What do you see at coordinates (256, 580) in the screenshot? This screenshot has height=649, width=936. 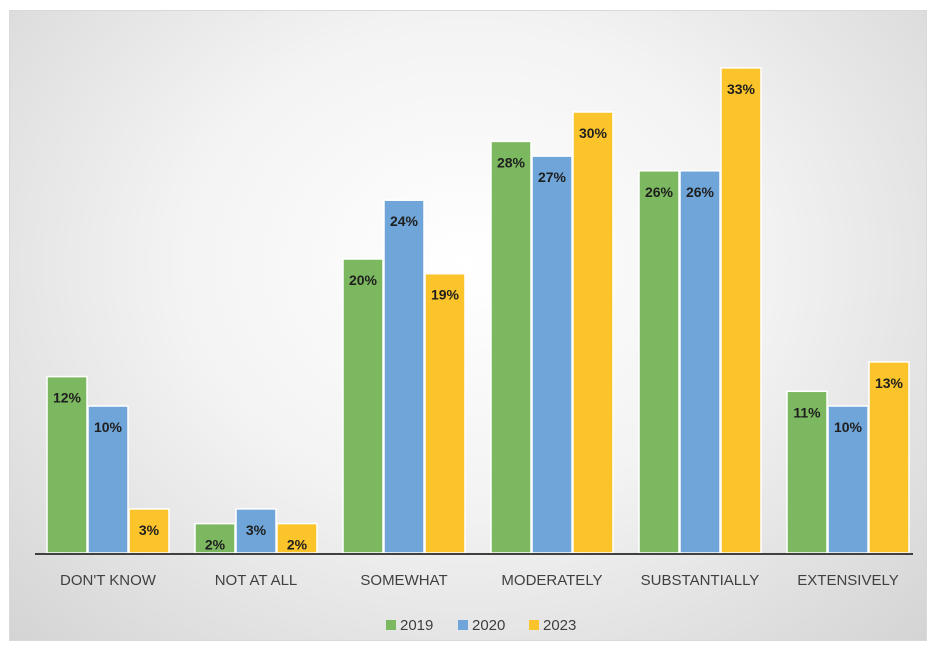 I see `category-label-1: NOT AT ALL` at bounding box center [256, 580].